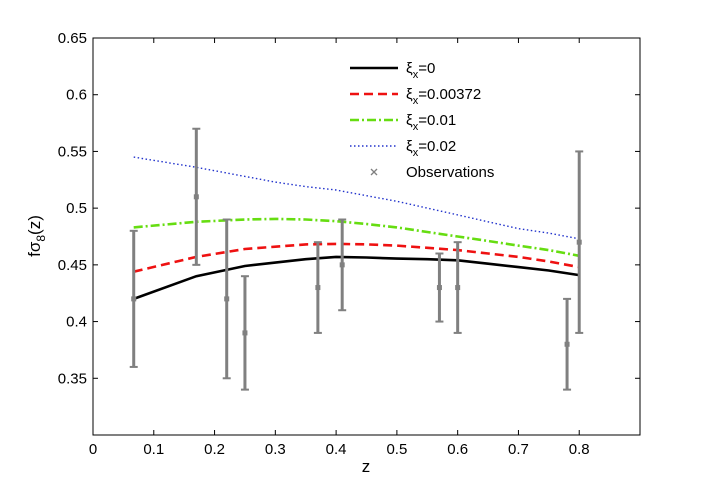  Describe the element at coordinates (579, 449) in the screenshot. I see `x-tick-label: 0.8` at that location.